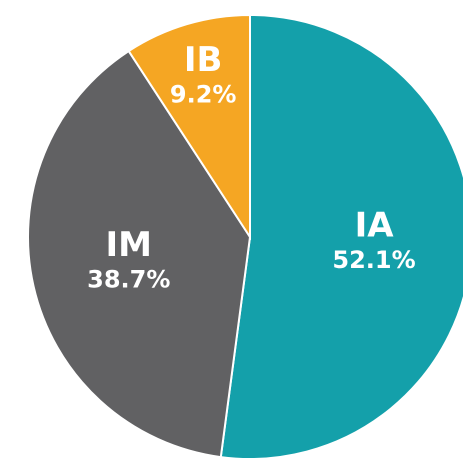  I want to click on slice-name: IB, so click(203, 60).